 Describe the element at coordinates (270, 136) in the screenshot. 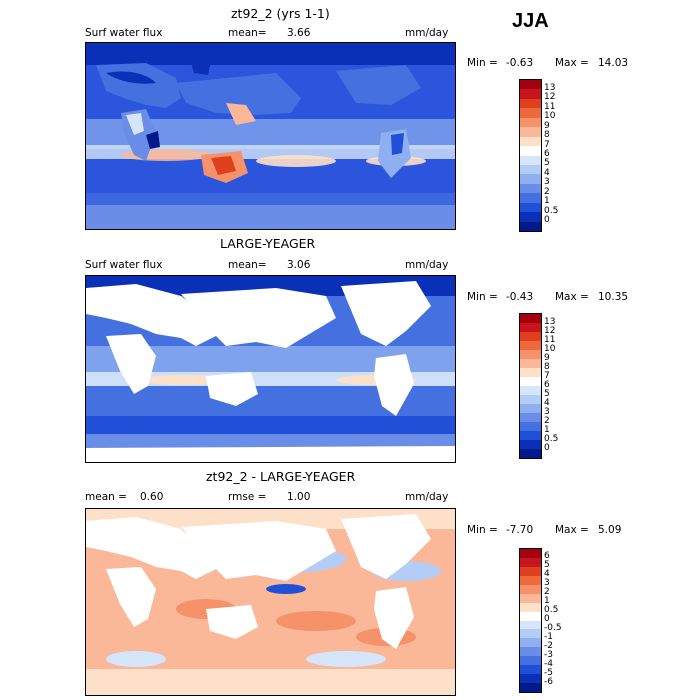

I see `panel1-map` at that location.